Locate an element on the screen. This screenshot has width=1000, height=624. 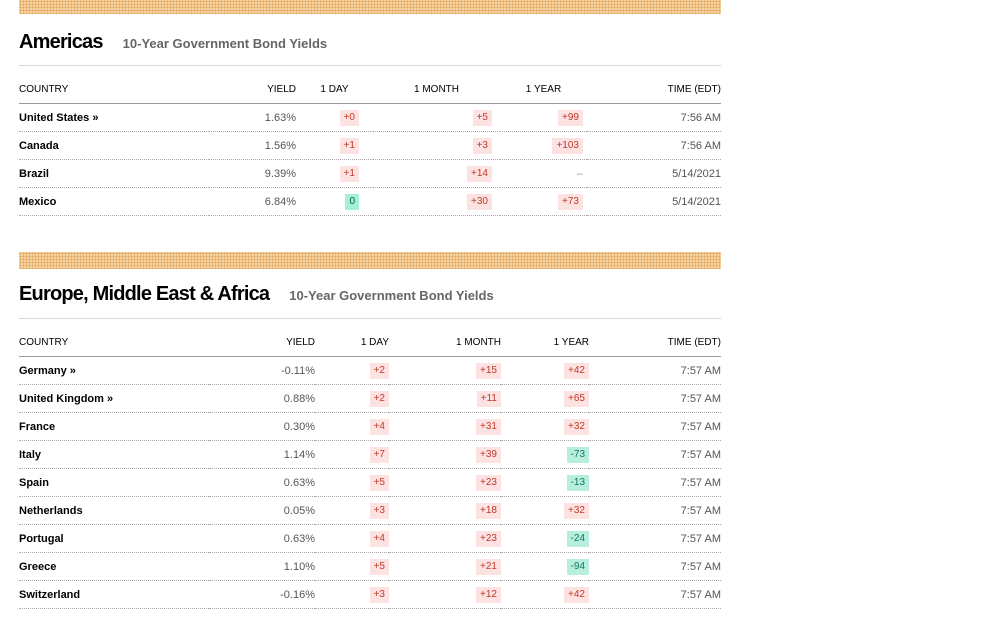
day-change-badge: +7 is located at coordinates (379, 454).